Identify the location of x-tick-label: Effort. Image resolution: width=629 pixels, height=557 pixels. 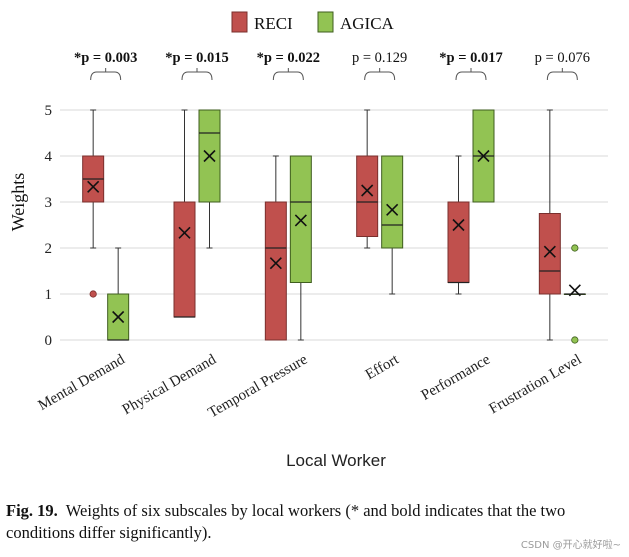
(383, 367).